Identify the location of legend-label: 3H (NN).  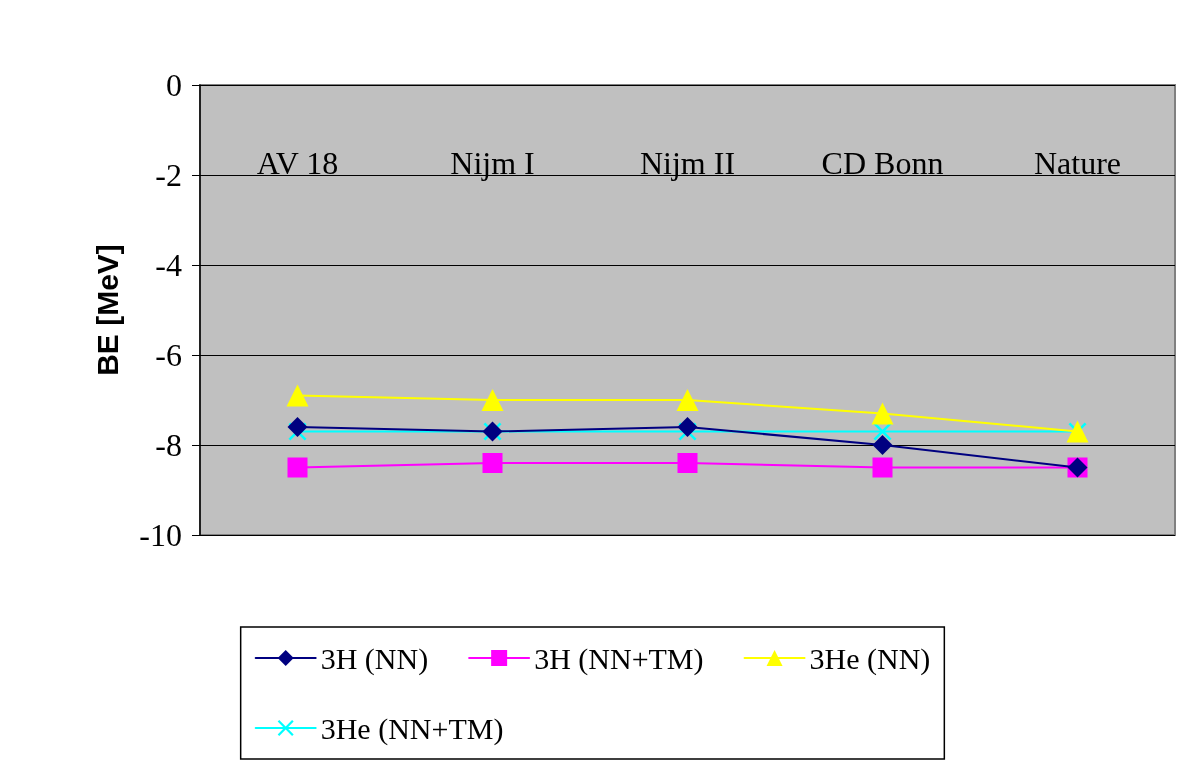
(374, 658).